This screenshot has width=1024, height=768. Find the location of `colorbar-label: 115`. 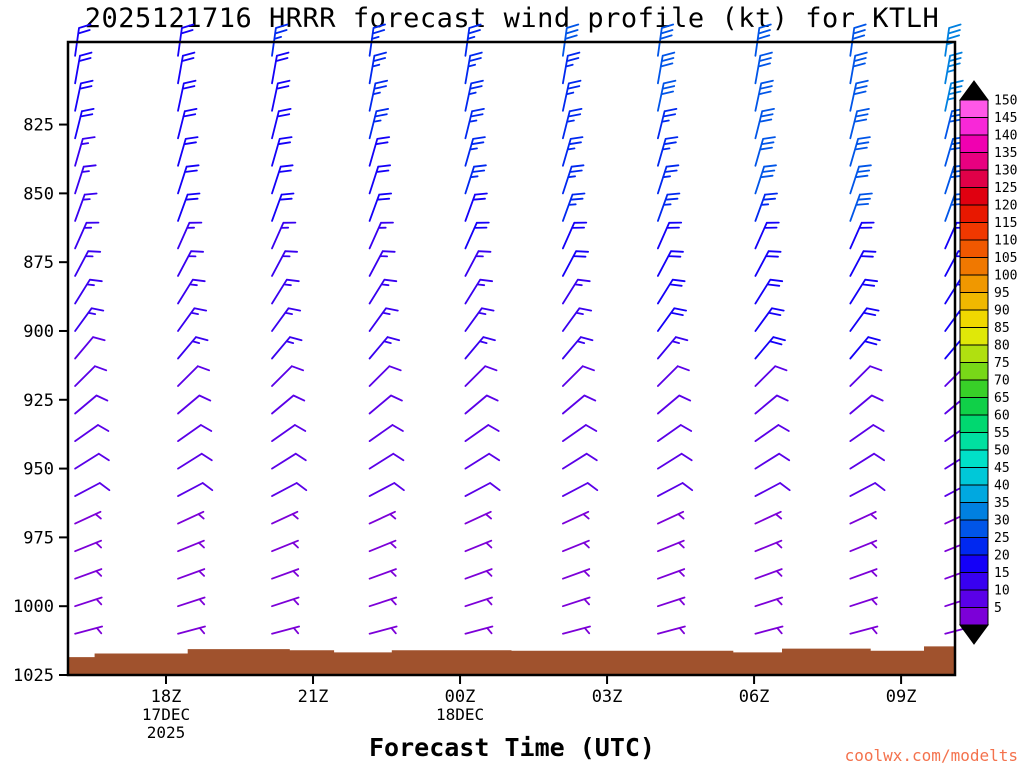

colorbar-label: 115 is located at coordinates (1005, 223).